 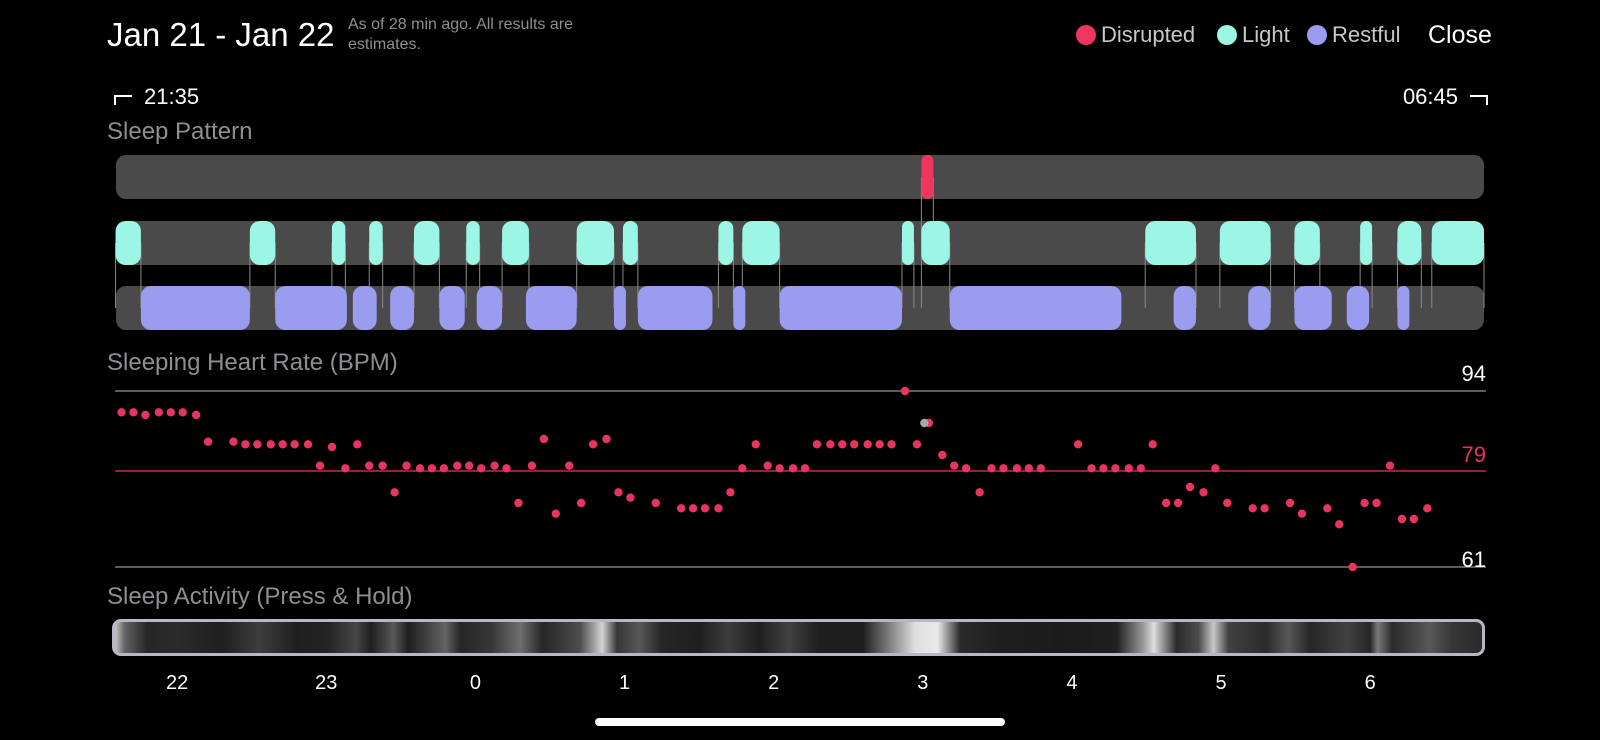 I want to click on sleep-pattern-title: Sleep Pattern, so click(x=180, y=131).